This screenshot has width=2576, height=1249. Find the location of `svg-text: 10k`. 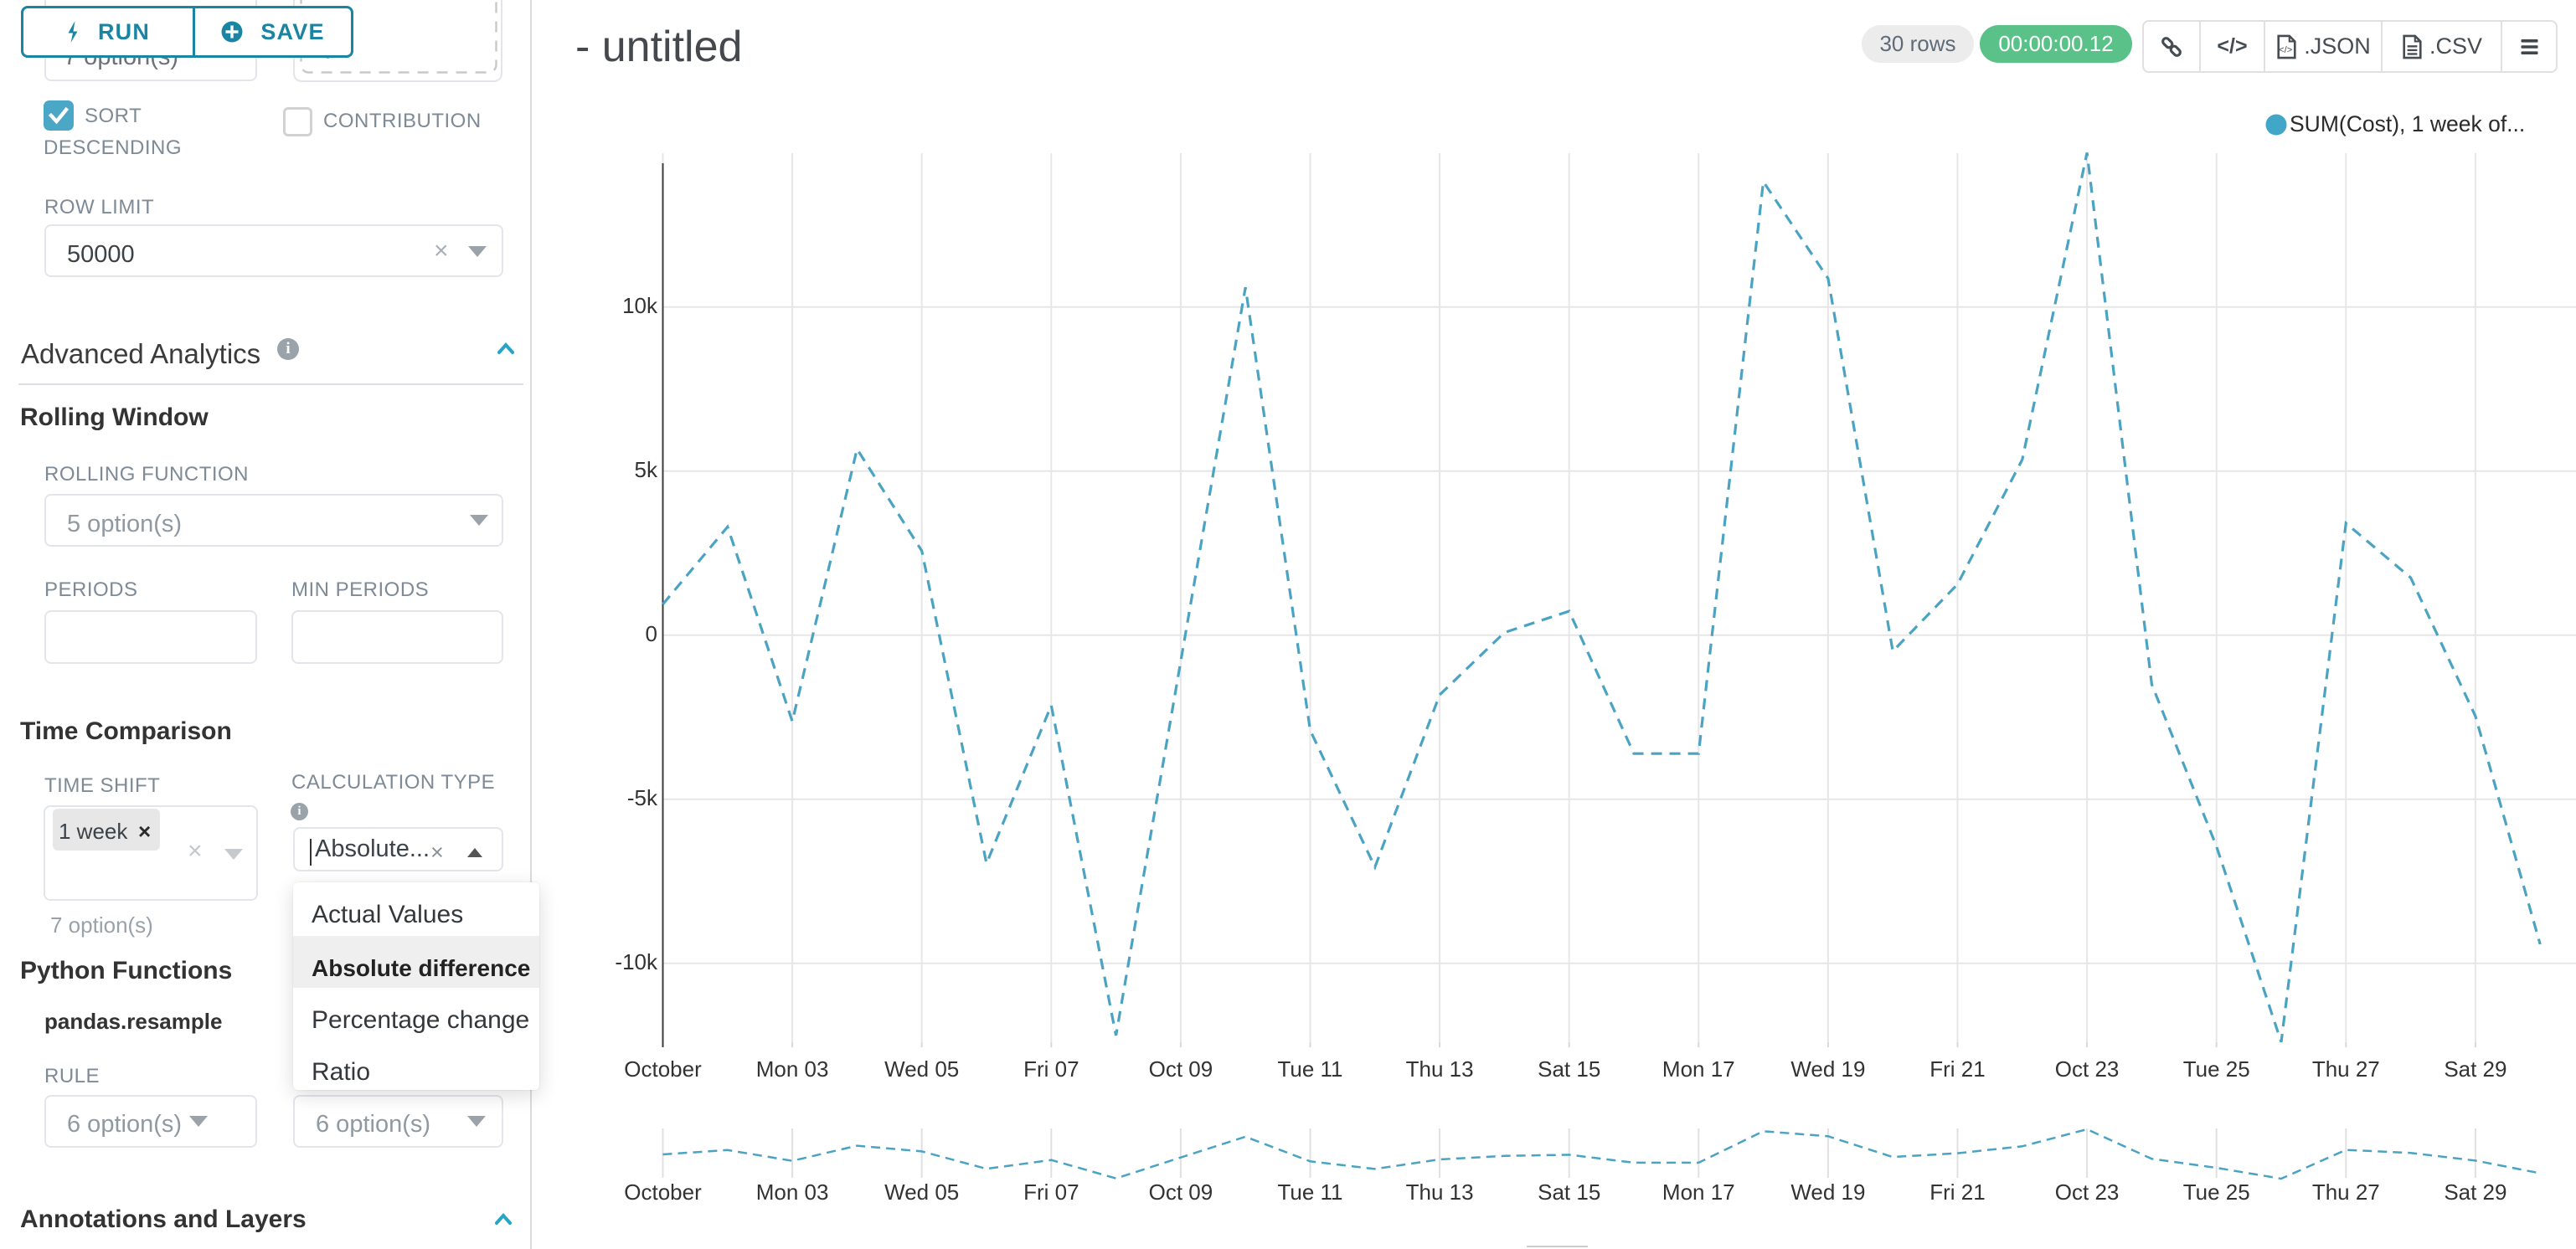

svg-text: 10k is located at coordinates (640, 305).